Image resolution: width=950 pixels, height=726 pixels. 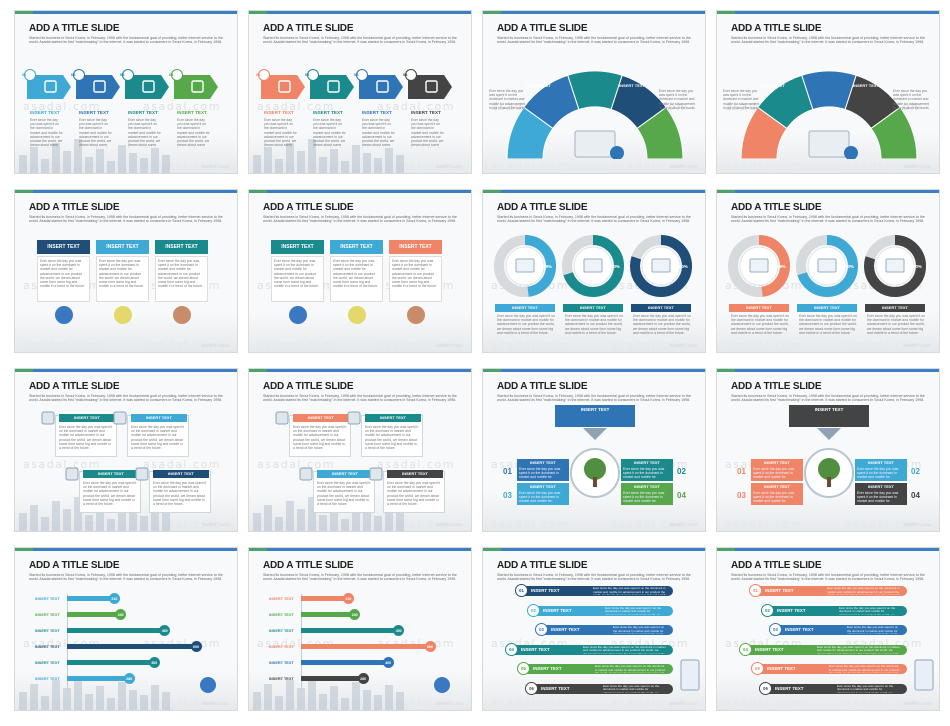 What do you see at coordinates (24, 74) in the screenshot?
I see `step-number: 01` at bounding box center [24, 74].